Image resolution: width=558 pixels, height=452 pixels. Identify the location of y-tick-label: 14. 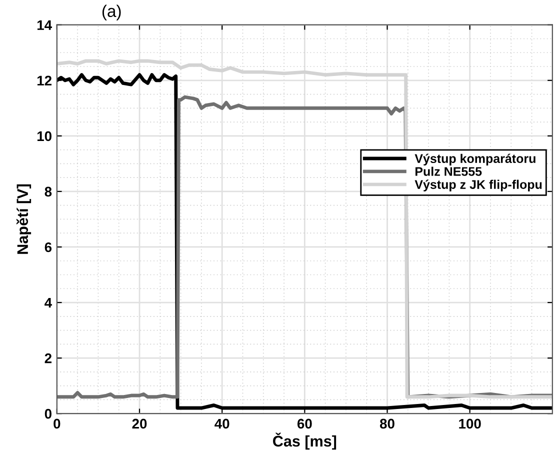
(44, 25).